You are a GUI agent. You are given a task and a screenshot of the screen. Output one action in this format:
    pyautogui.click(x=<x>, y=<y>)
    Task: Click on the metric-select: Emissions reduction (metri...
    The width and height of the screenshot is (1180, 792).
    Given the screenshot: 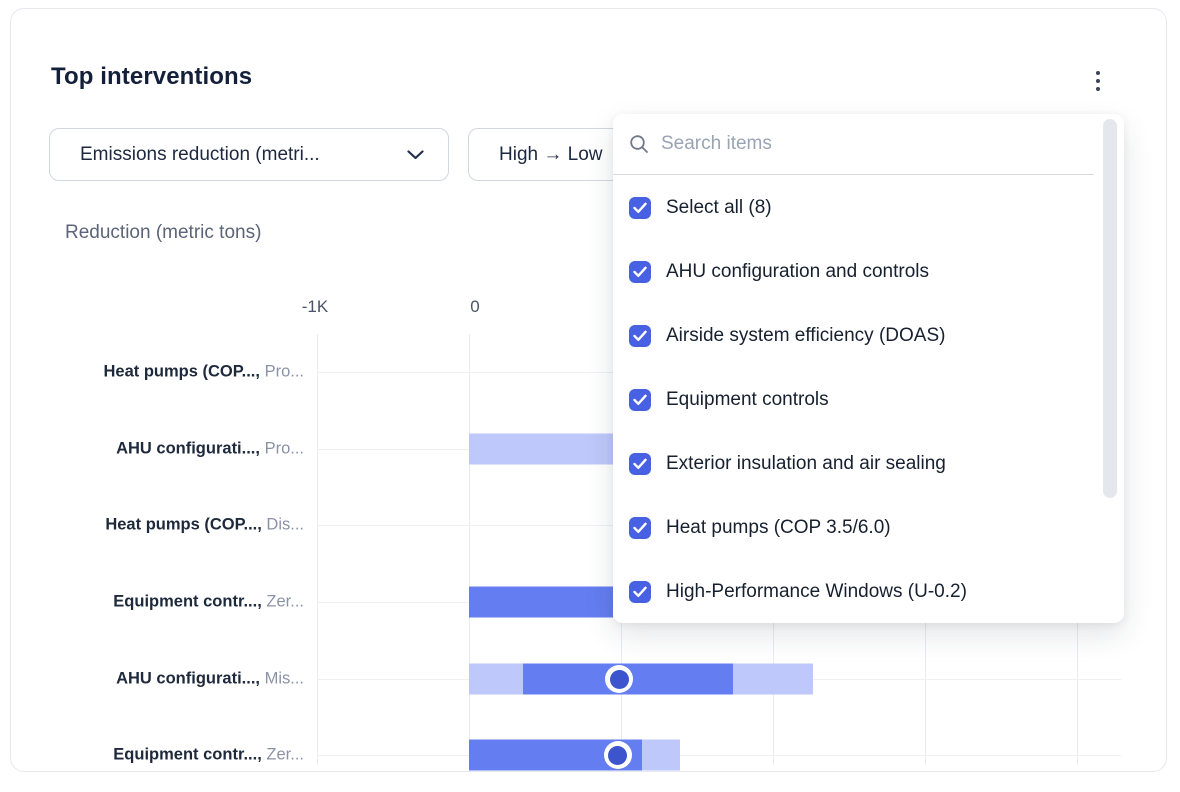 What is the action you would take?
    pyautogui.click(x=249, y=154)
    